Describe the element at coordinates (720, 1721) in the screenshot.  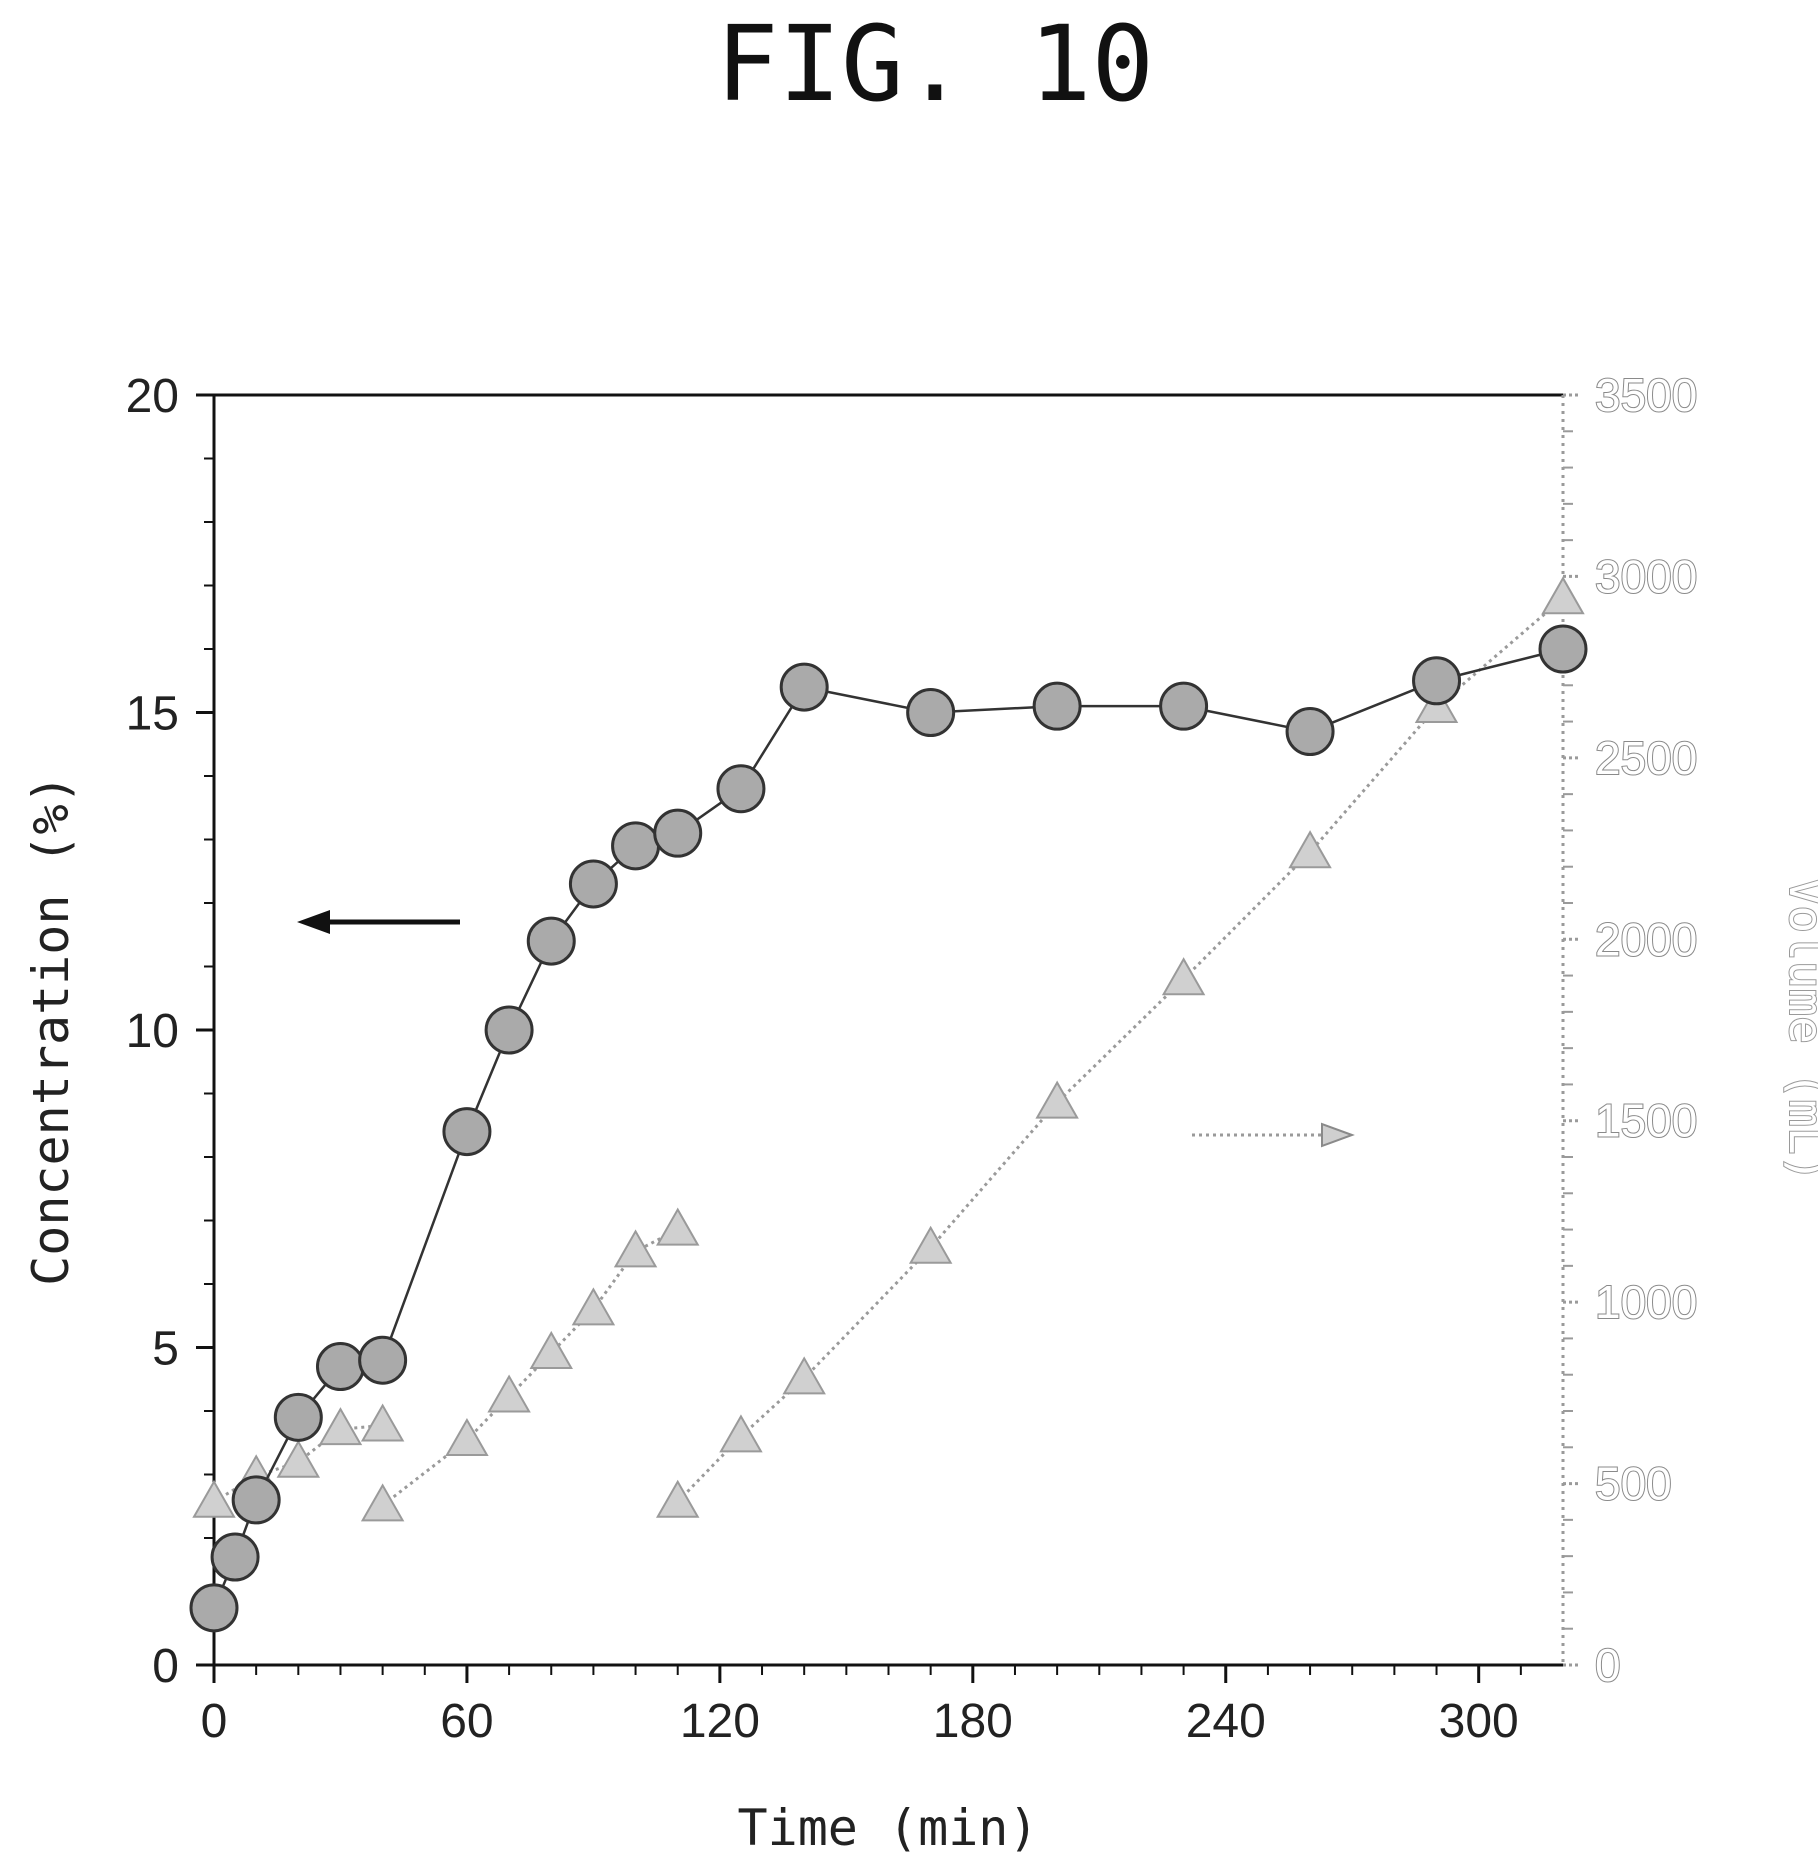
I see `x-tick-label: 120` at that location.